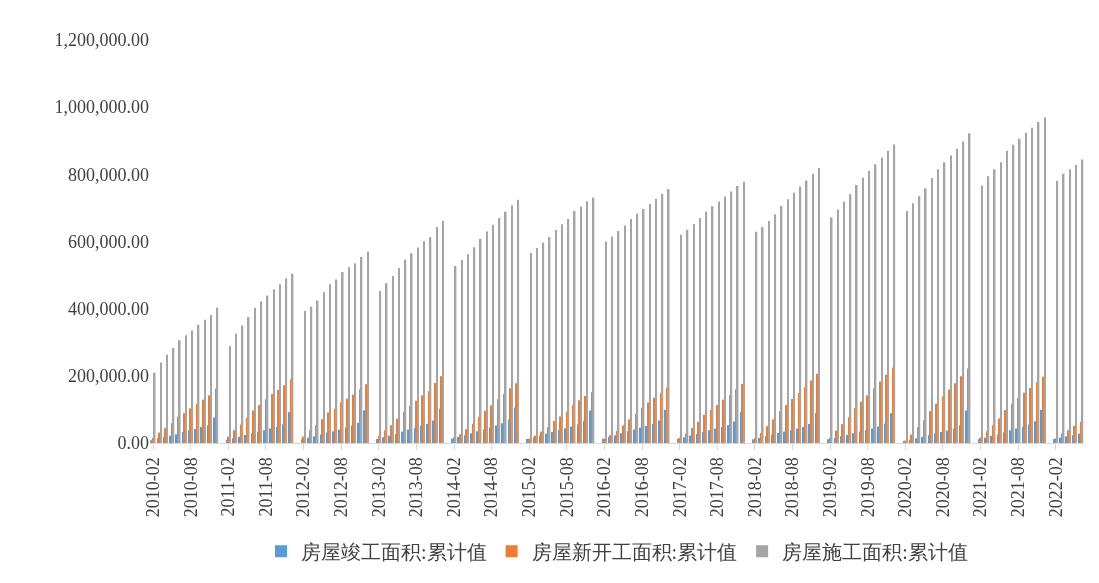  What do you see at coordinates (378, 487) in the screenshot?
I see `x-tick-label: 2013-02` at bounding box center [378, 487].